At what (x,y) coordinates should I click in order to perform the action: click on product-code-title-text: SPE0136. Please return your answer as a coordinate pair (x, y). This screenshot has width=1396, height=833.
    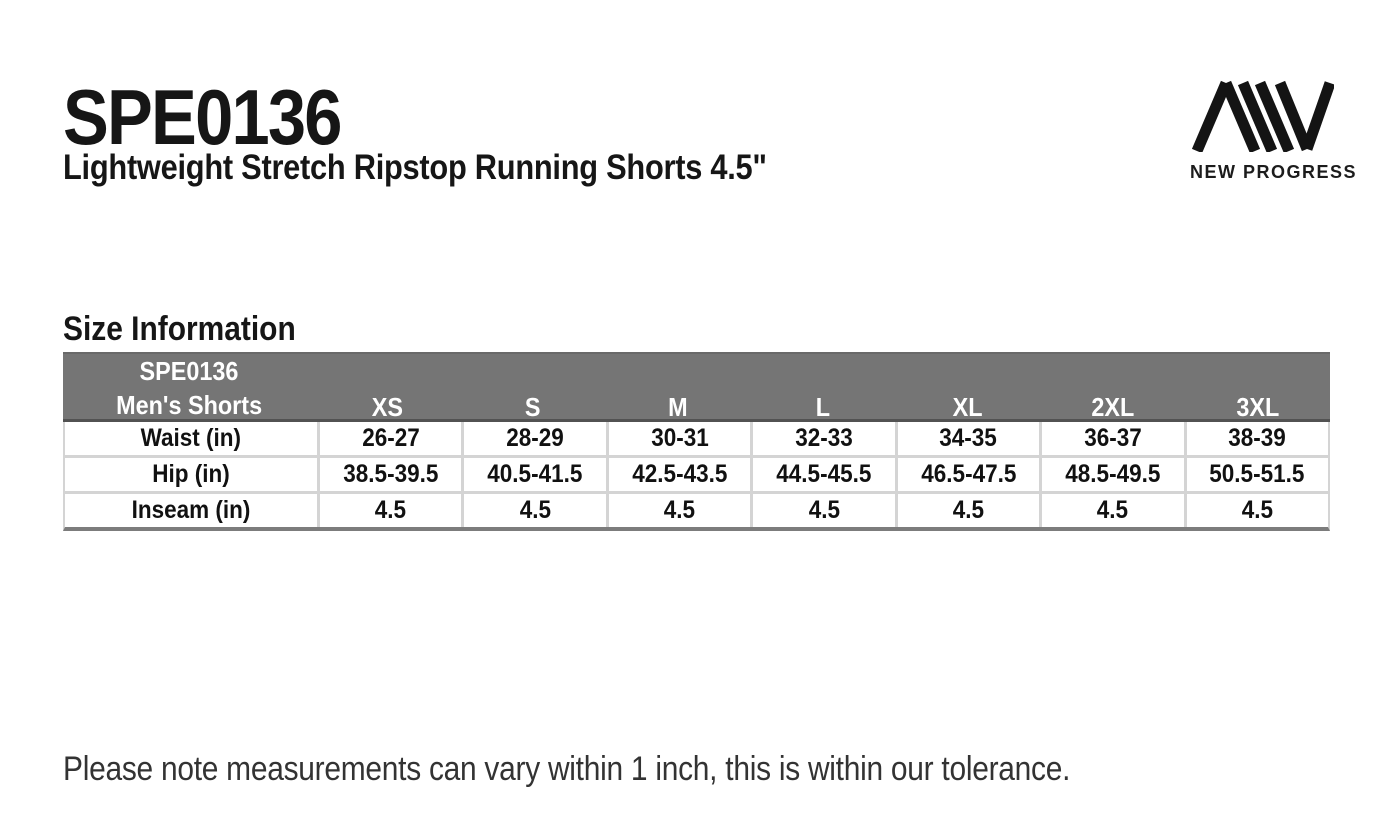
    Looking at the image, I should click on (202, 117).